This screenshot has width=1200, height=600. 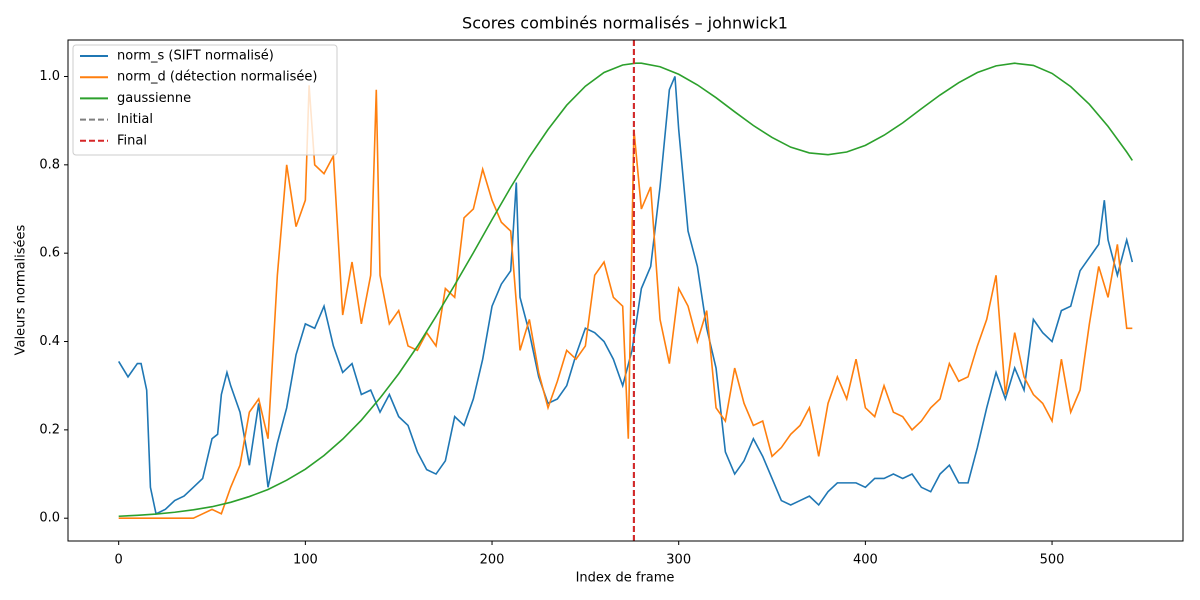 I want to click on chart-title: Scores combinés normalisés – johnwick1, so click(x=625, y=23).